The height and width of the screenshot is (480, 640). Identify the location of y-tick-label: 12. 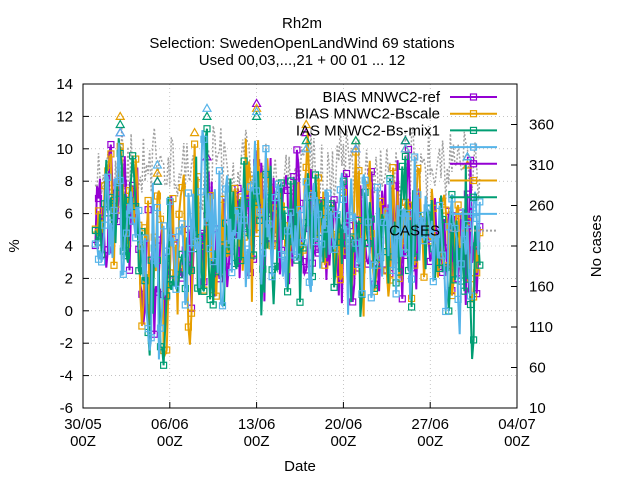
(64, 116).